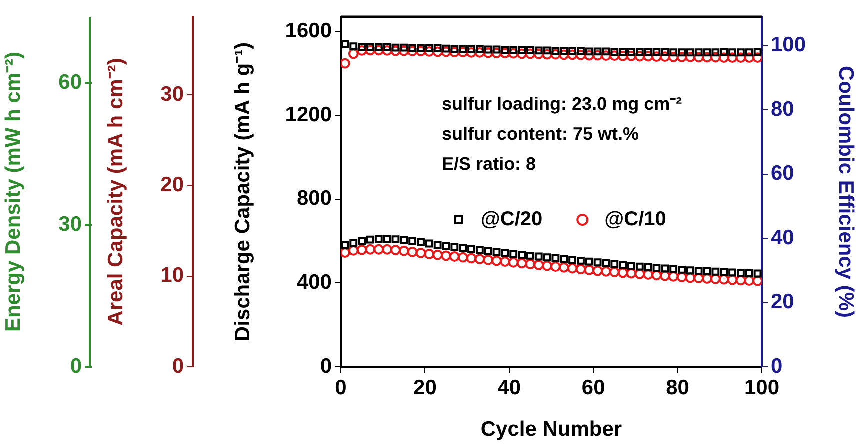  I want to click on x-tick-label: 100, so click(762, 388).